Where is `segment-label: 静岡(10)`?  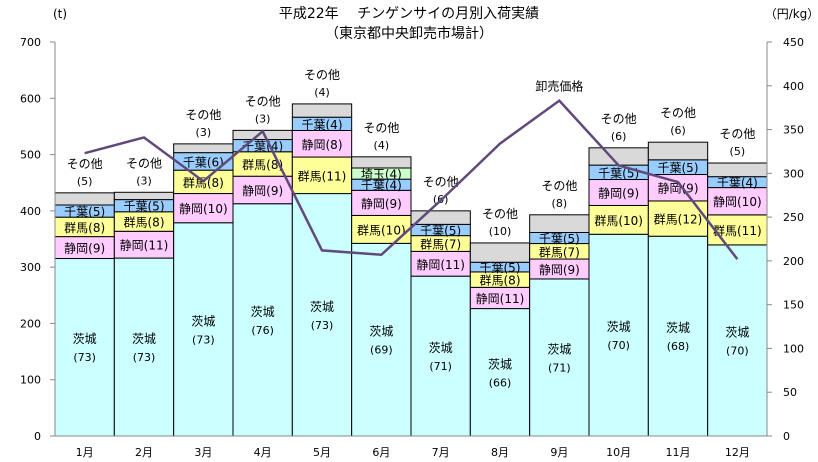
segment-label: 静岡(10) is located at coordinates (203, 209).